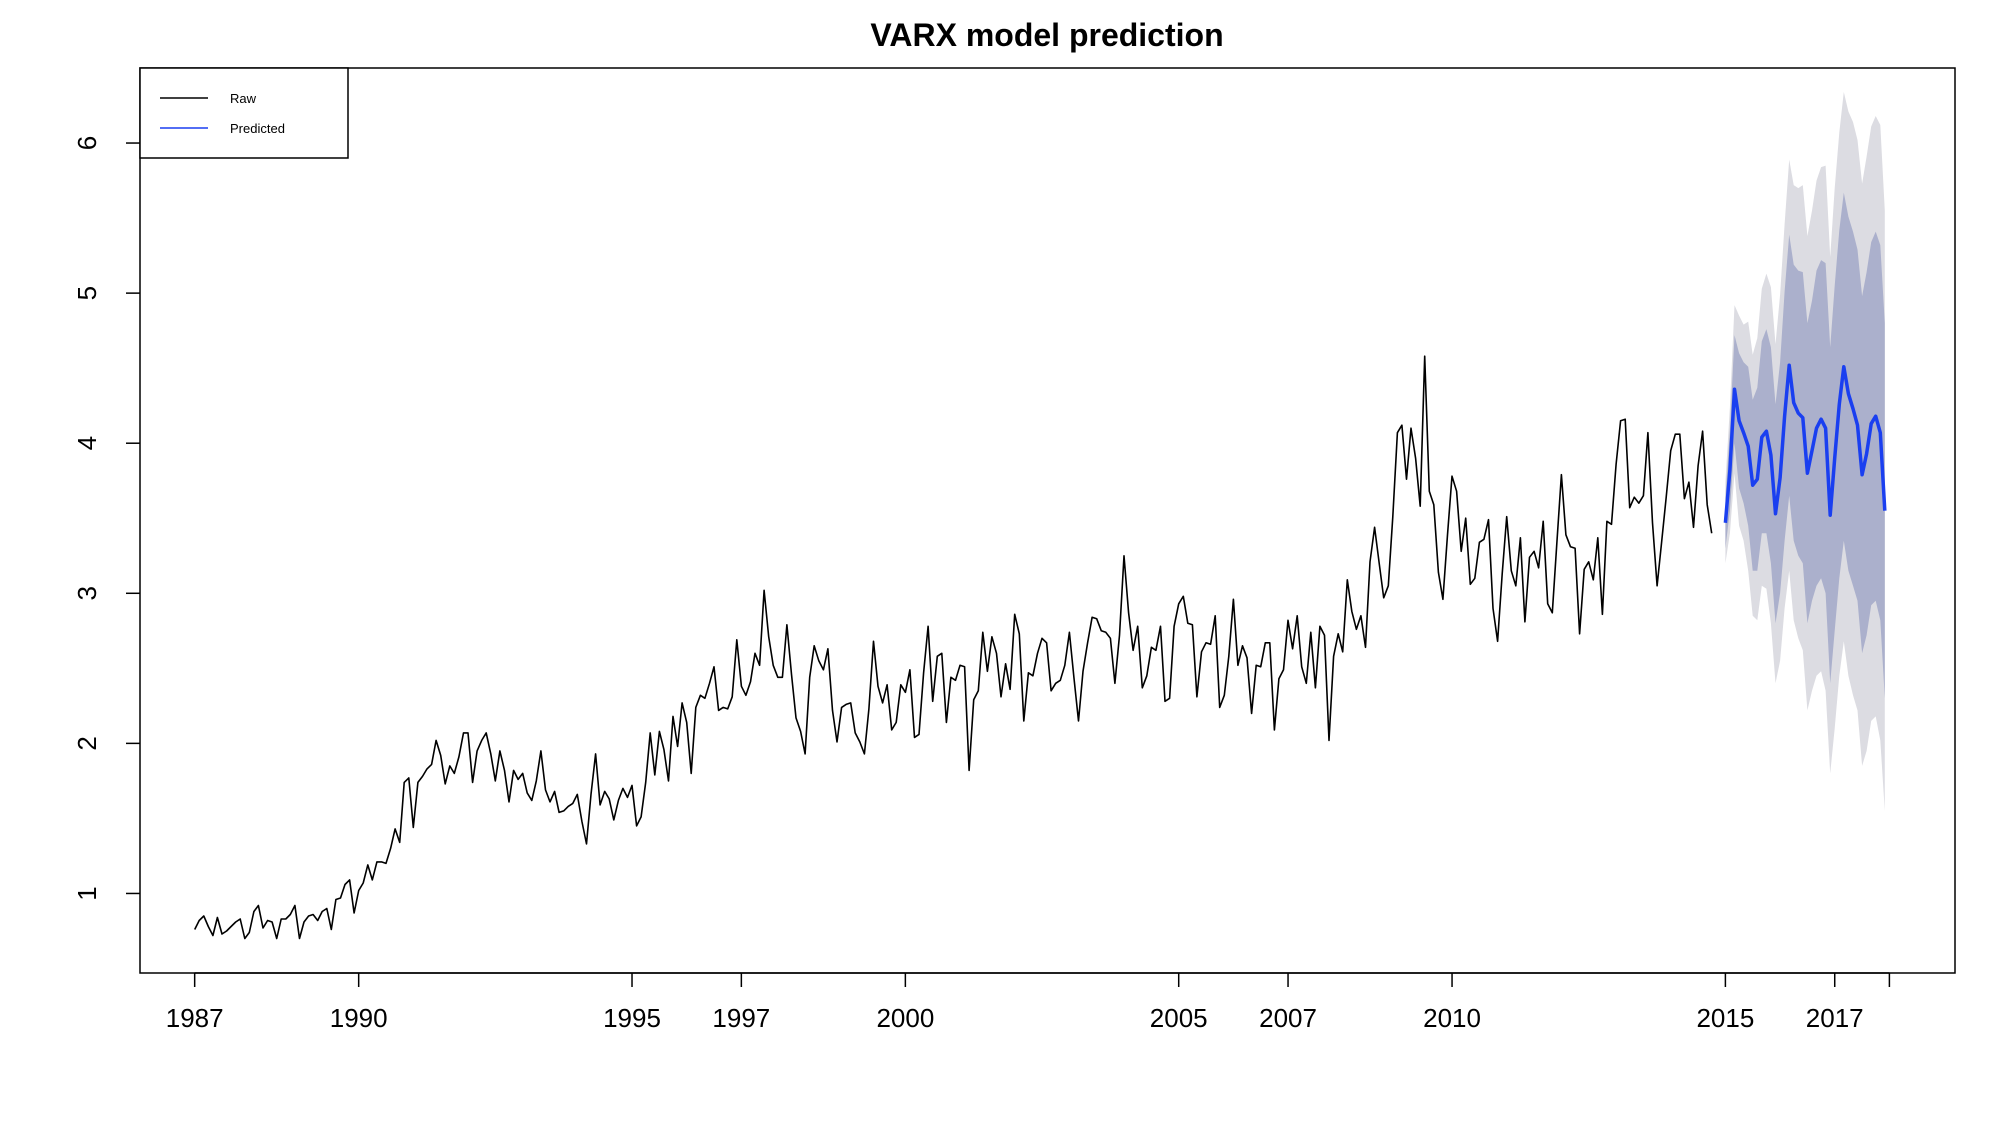 Image resolution: width=1999 pixels, height=1134 pixels. What do you see at coordinates (87, 893) in the screenshot?
I see `y-tick-label: 1` at bounding box center [87, 893].